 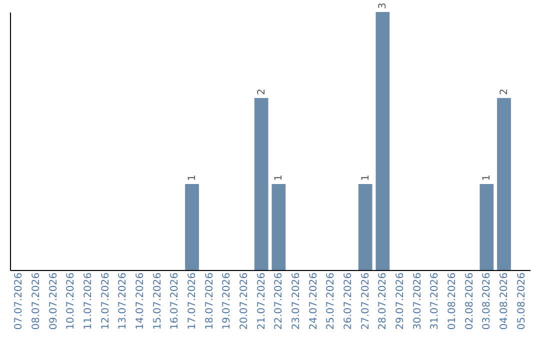 What do you see at coordinates (331, 301) in the screenshot?
I see `x-tick-label: 25.07.2026` at bounding box center [331, 301].